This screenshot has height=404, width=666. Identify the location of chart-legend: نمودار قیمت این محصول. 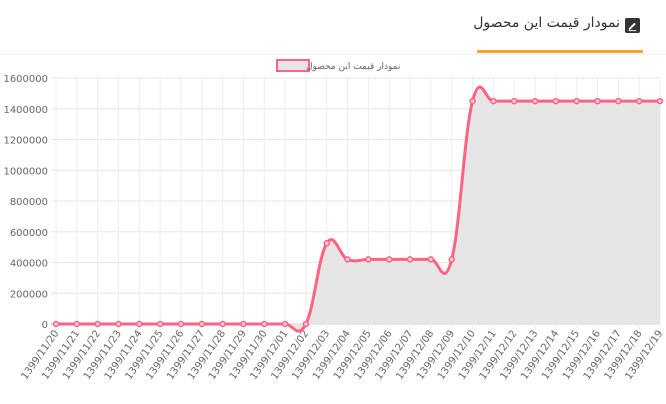
(338, 65).